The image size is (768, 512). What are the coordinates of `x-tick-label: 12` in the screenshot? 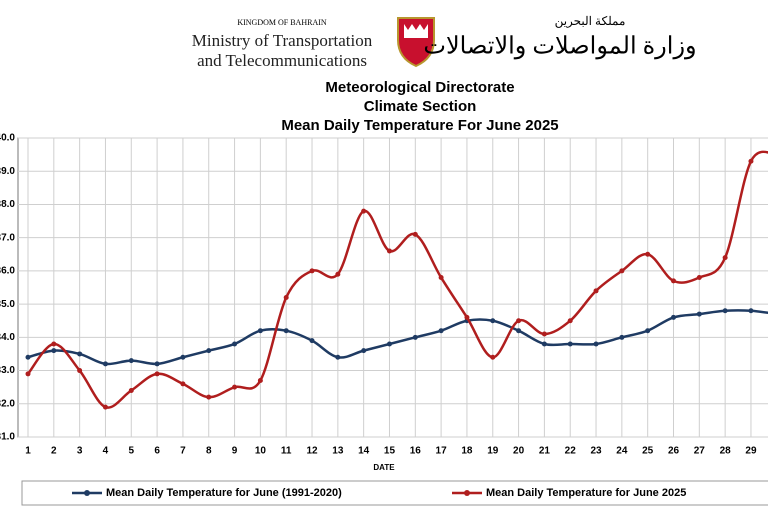 It's located at (312, 451).